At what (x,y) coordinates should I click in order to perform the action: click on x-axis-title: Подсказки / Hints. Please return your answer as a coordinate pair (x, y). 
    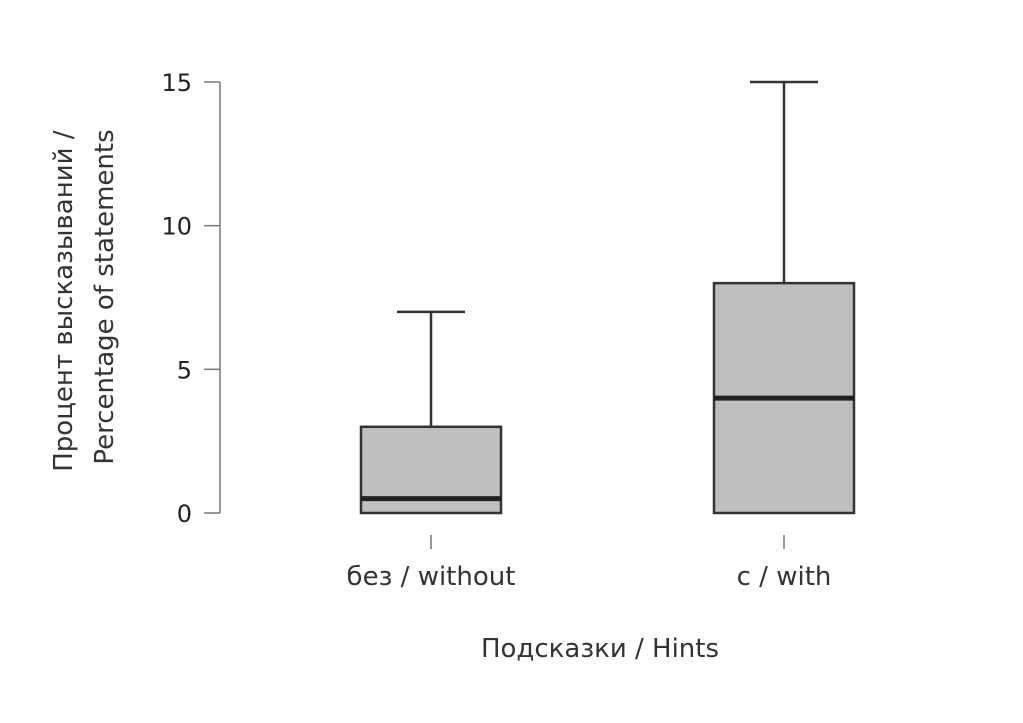
    Looking at the image, I should click on (600, 649).